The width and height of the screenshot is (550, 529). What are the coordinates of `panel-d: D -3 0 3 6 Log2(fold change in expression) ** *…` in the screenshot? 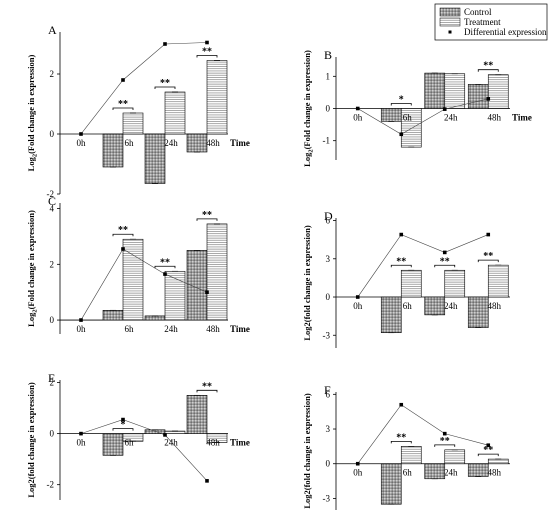 It's located at (406, 278).